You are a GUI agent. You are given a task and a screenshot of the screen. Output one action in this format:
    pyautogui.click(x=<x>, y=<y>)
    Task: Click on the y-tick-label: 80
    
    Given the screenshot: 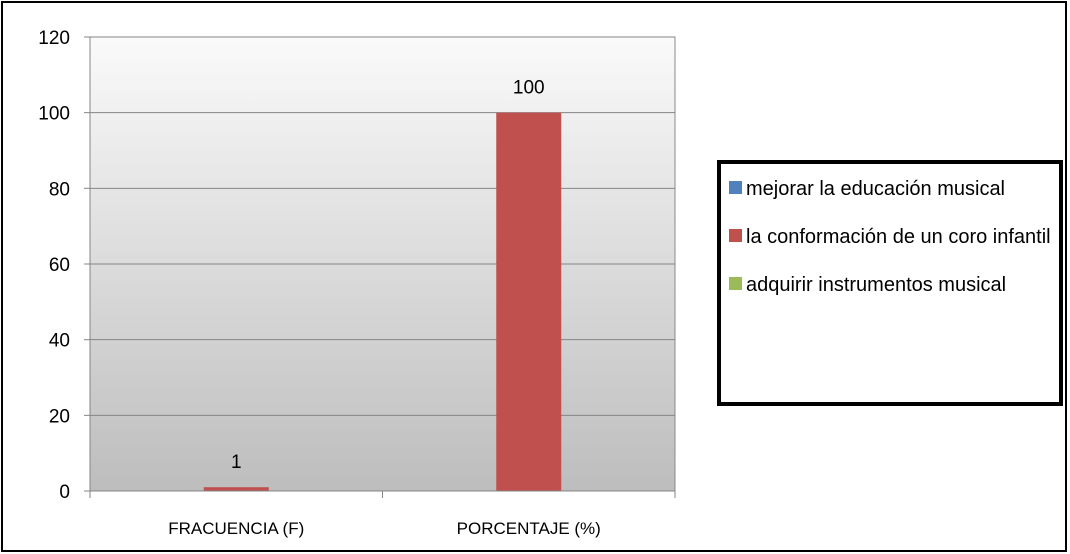 What is the action you would take?
    pyautogui.click(x=59, y=189)
    